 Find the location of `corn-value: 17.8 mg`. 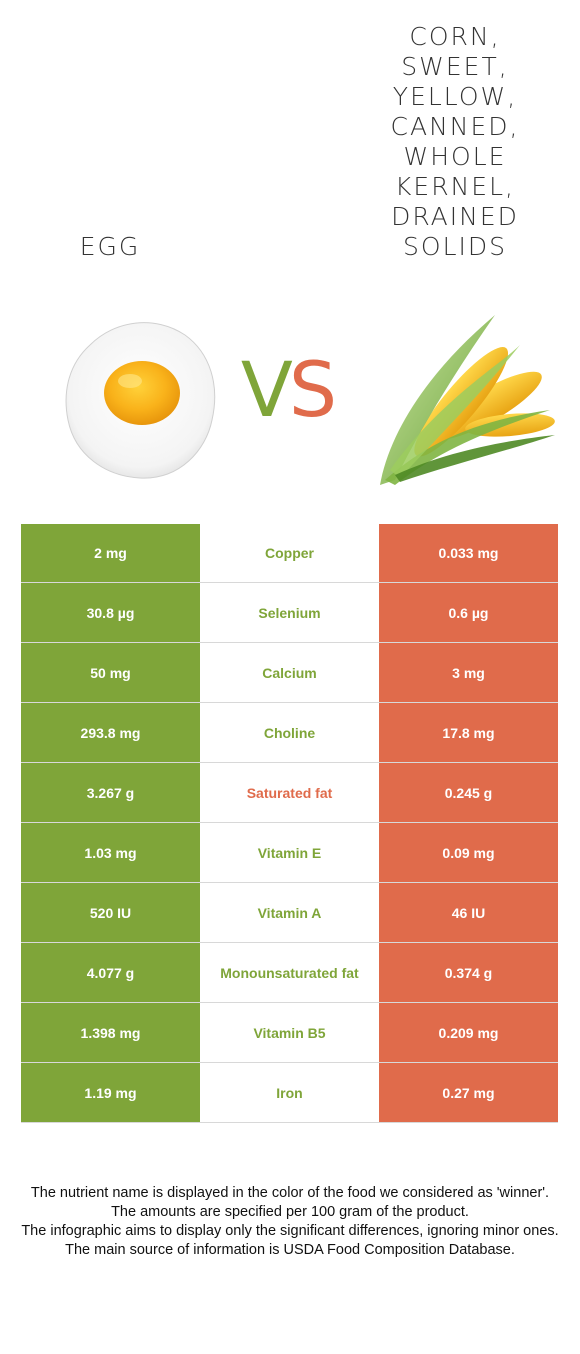

corn-value: 17.8 mg is located at coordinates (468, 732).